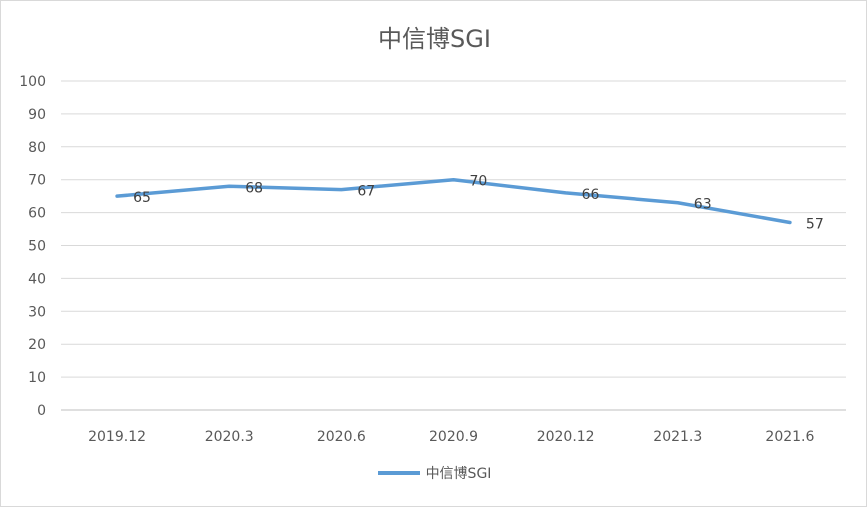 The height and width of the screenshot is (508, 867). What do you see at coordinates (142, 198) in the screenshot?
I see `data-label: 65` at bounding box center [142, 198].